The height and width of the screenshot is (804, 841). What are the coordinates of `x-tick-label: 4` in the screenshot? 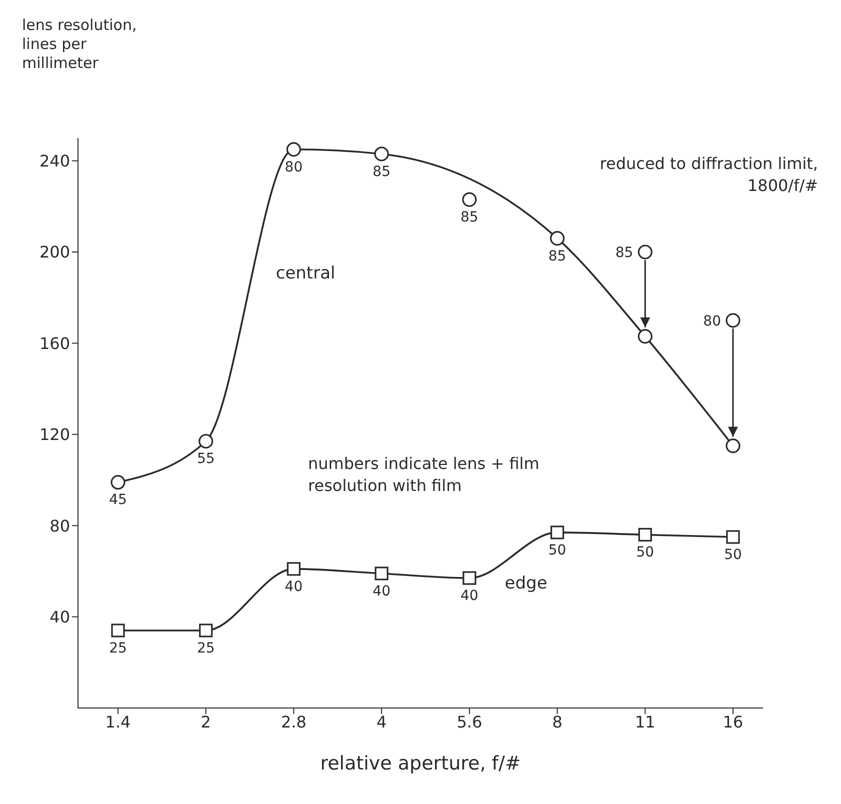 It's located at (381, 722).